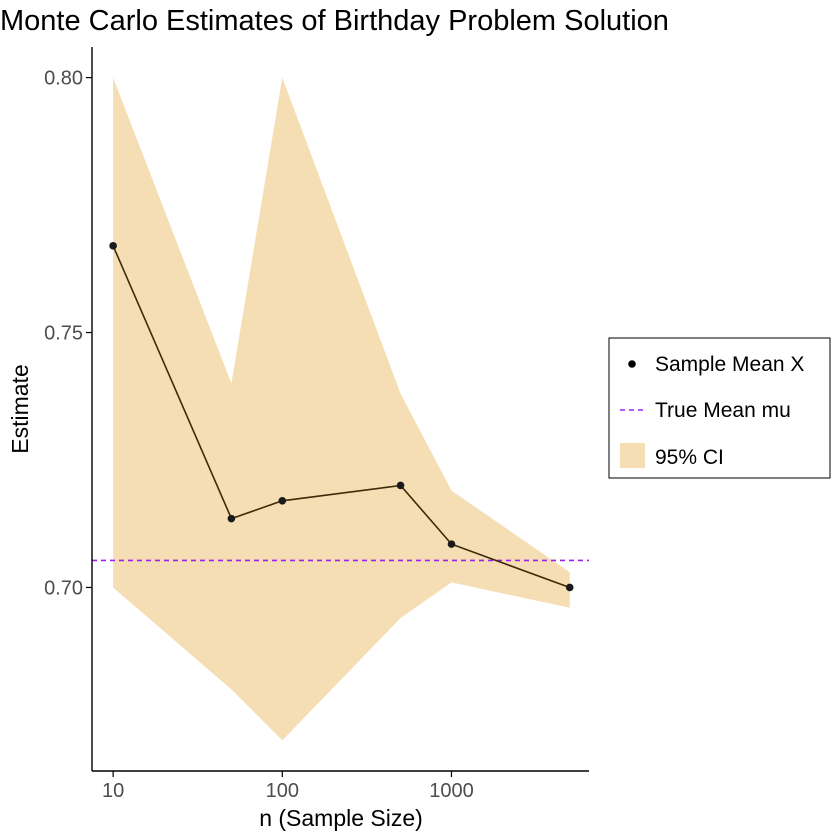 The image size is (840, 840). Describe the element at coordinates (632, 364) in the screenshot. I see `legend-key-sample-mean` at that location.